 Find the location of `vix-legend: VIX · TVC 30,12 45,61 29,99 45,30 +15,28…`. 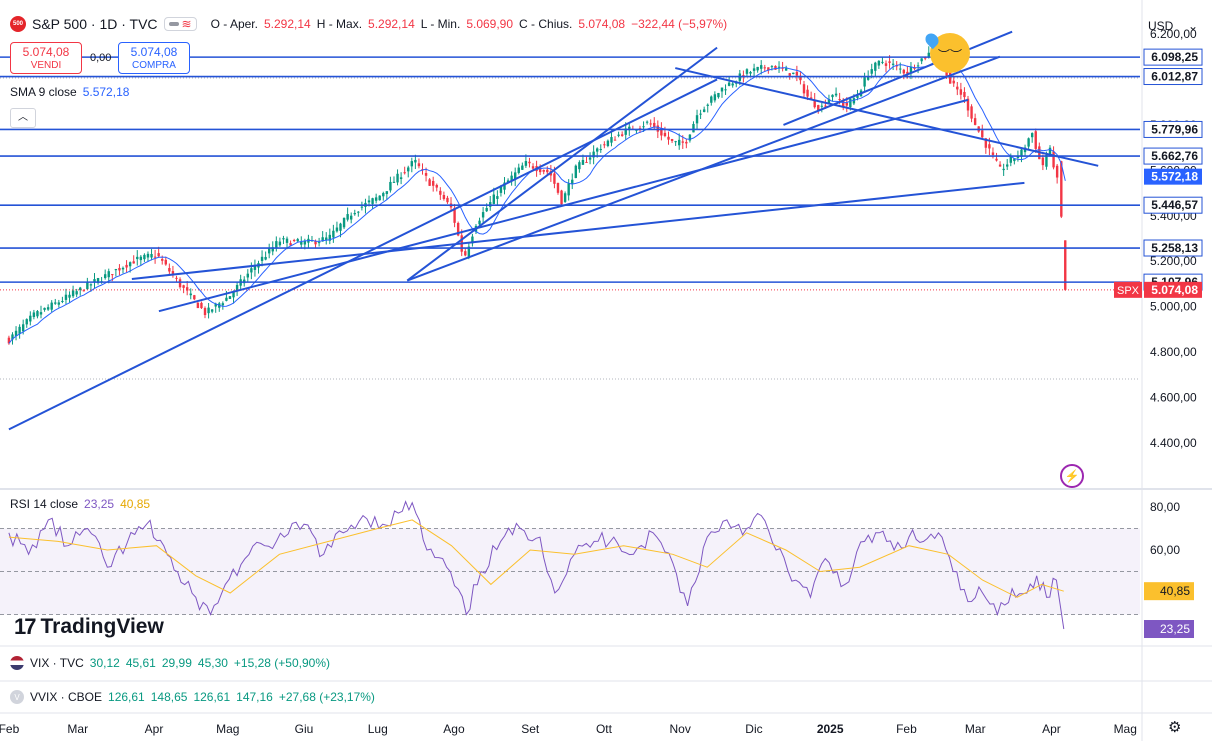

vix-legend: VIX · TVC 30,12 45,61 29,99 45,30 +15,28… is located at coordinates (170, 663).